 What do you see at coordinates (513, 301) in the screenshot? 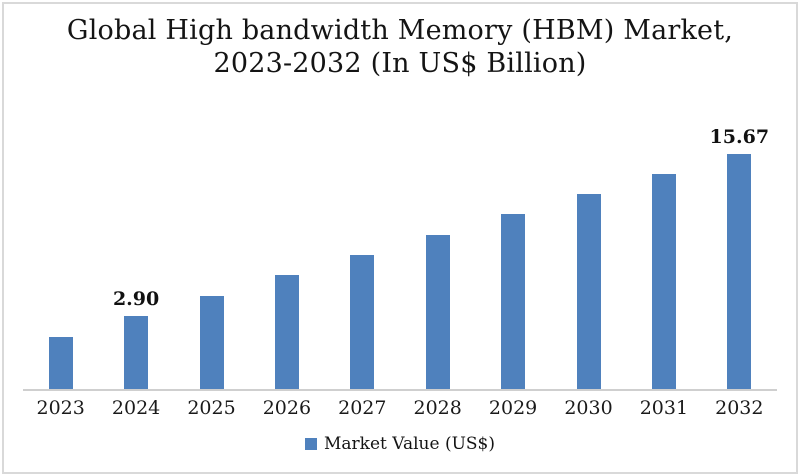
I see `bar-2029` at bounding box center [513, 301].